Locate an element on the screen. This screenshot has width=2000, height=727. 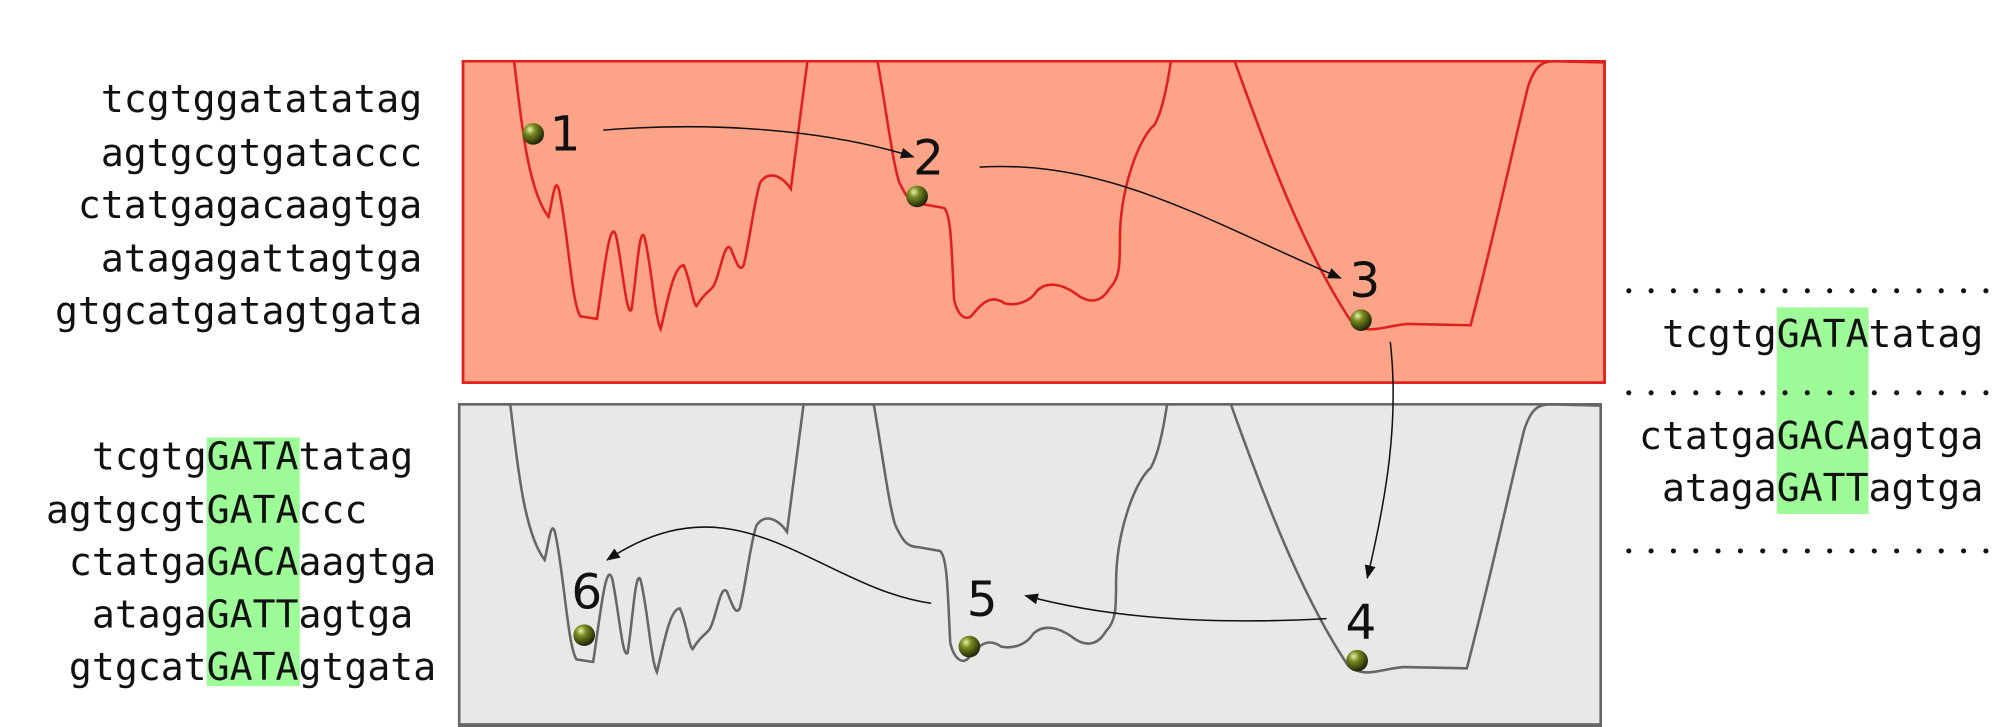
step-number: 4 is located at coordinates (1361, 623).